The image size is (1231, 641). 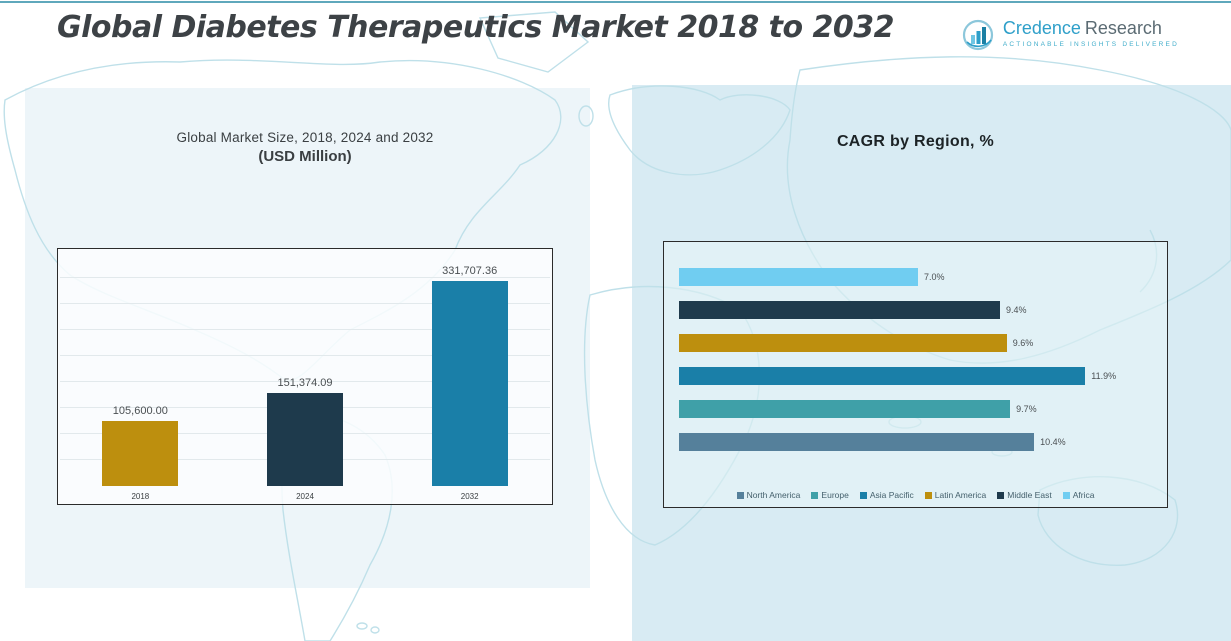 I want to click on cagr-row: 9.6%, so click(x=918, y=343).